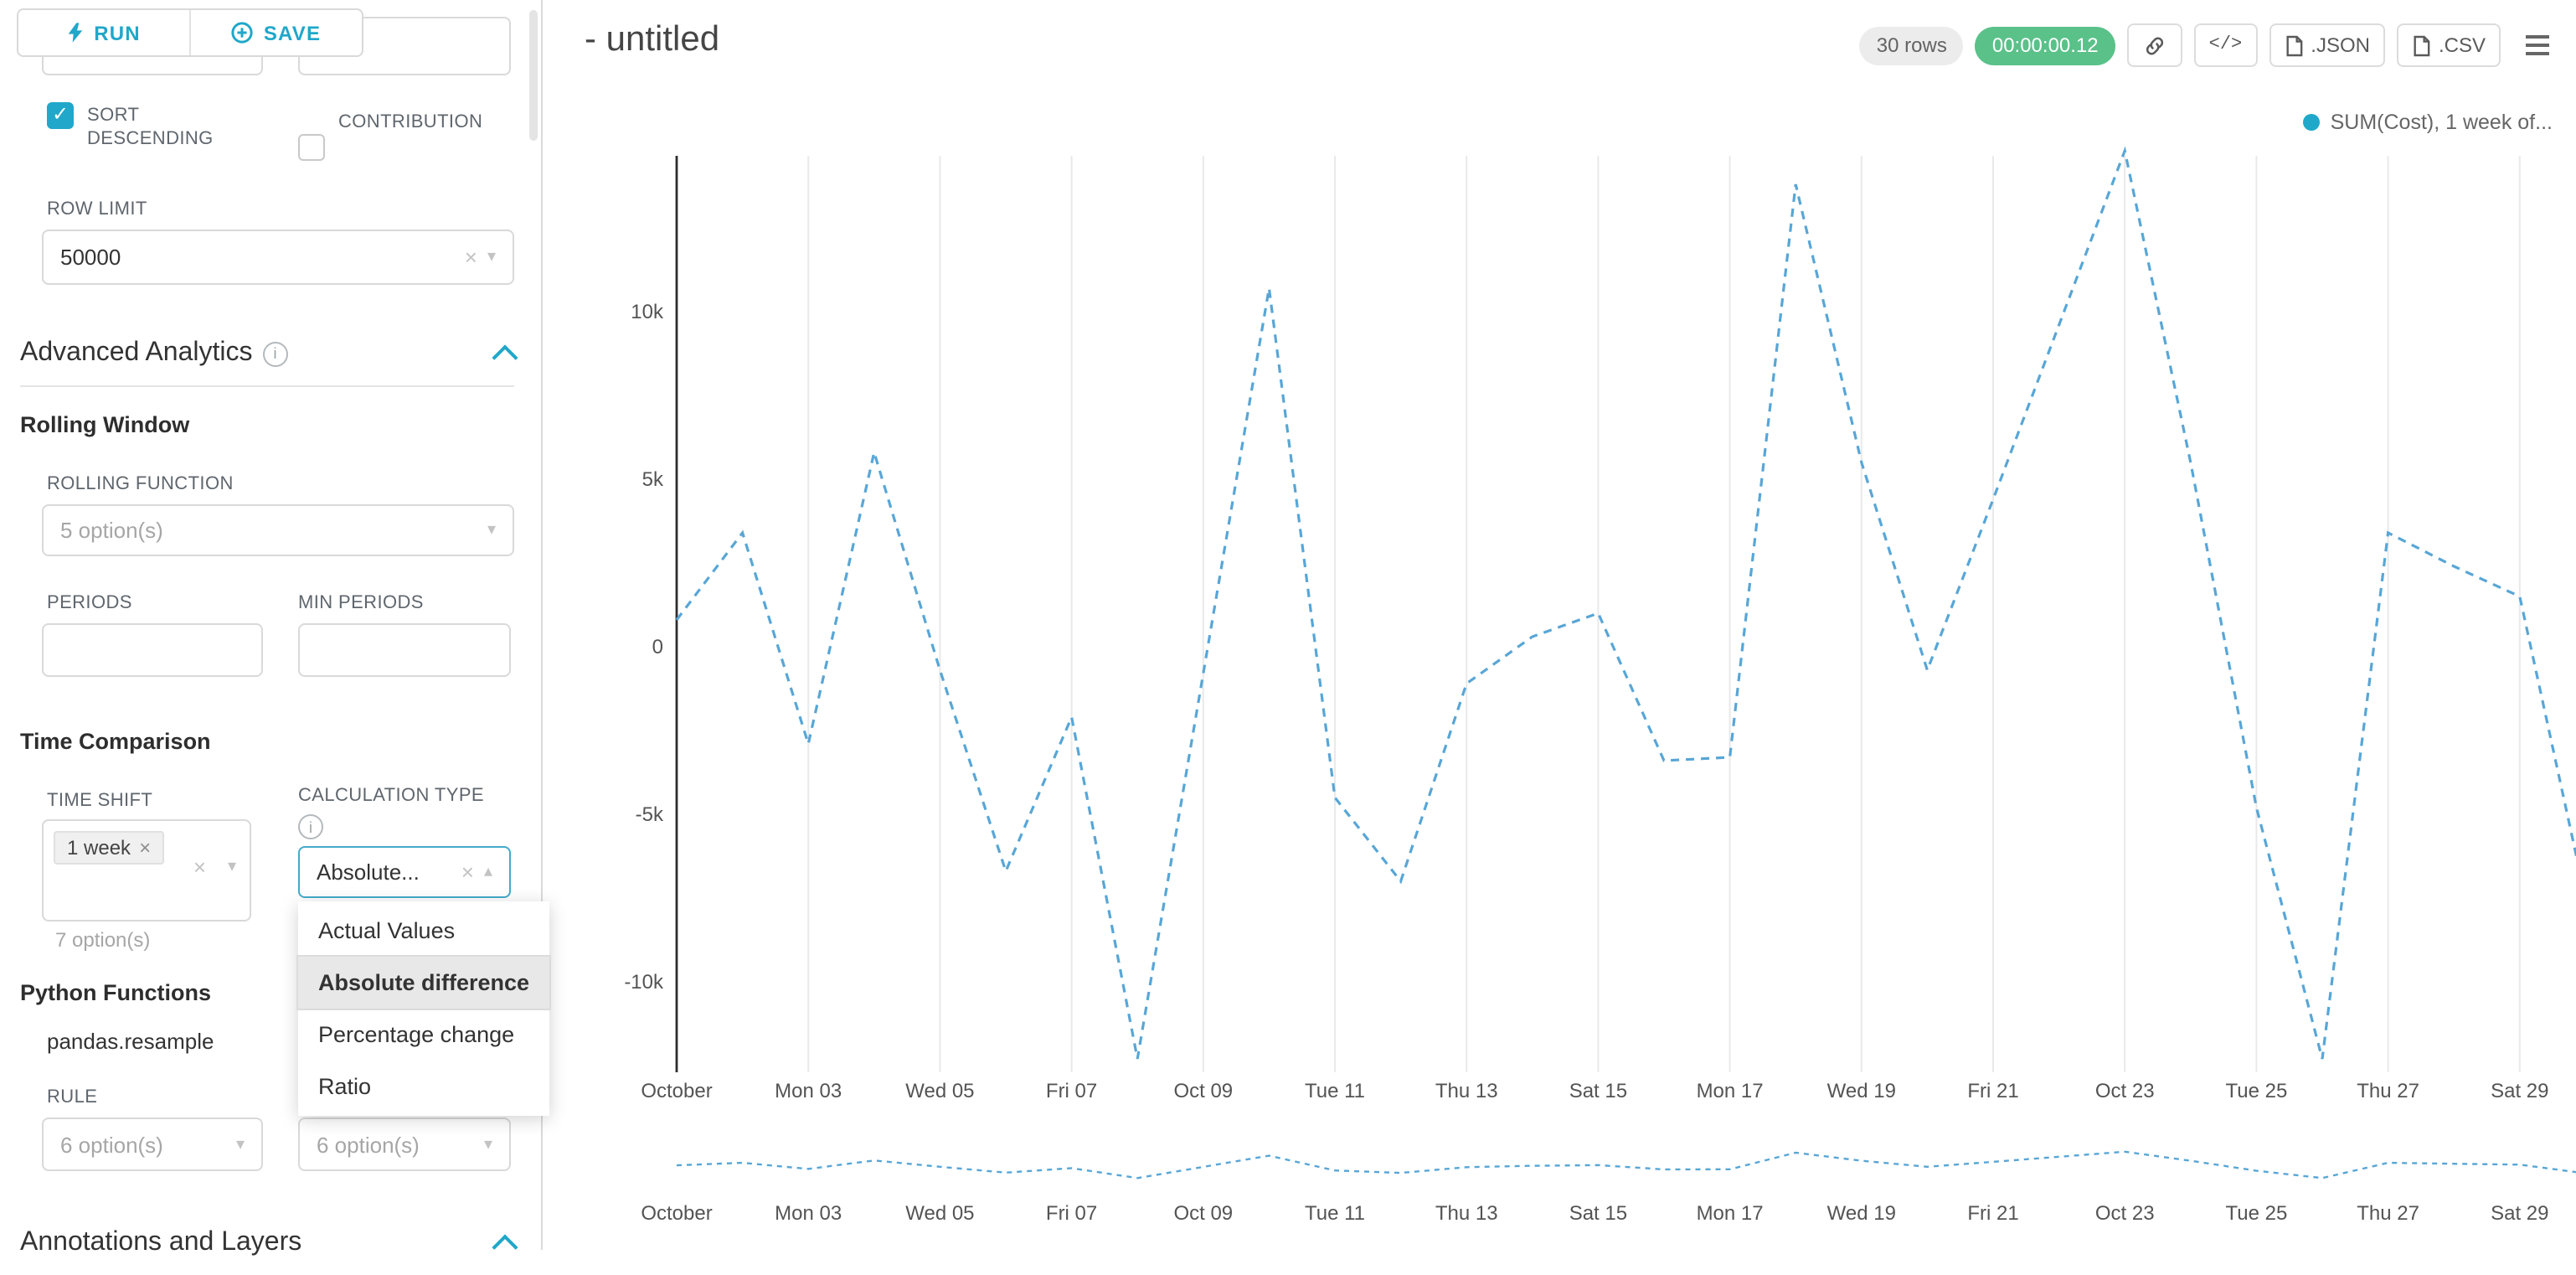 The height and width of the screenshot is (1275, 2576). I want to click on advanced-analytics-header: Advanced Analytics i, so click(269, 362).